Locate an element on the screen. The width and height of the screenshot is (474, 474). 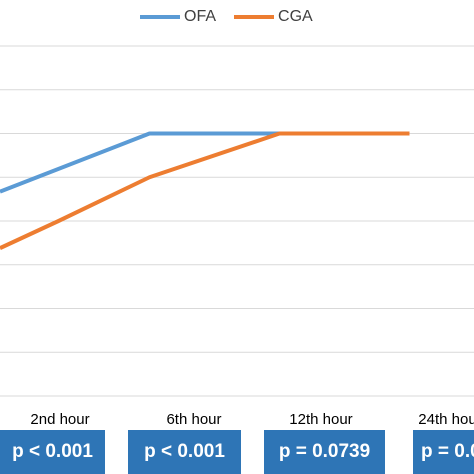
x-tick-label: 24th hour is located at coordinates (446, 419).